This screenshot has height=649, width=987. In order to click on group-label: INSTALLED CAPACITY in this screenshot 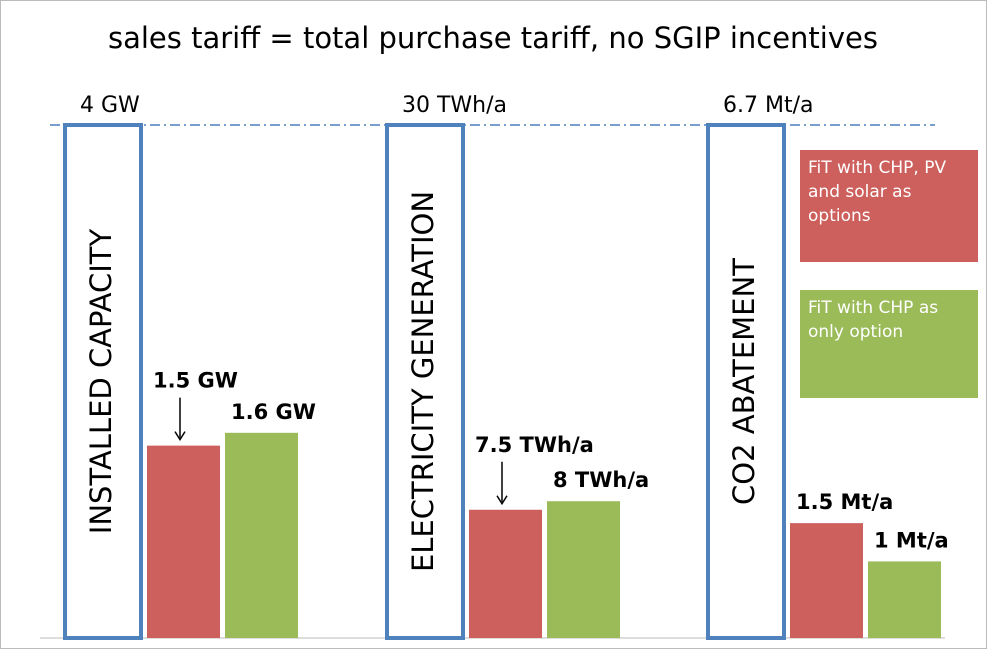, I will do `click(101, 382)`.